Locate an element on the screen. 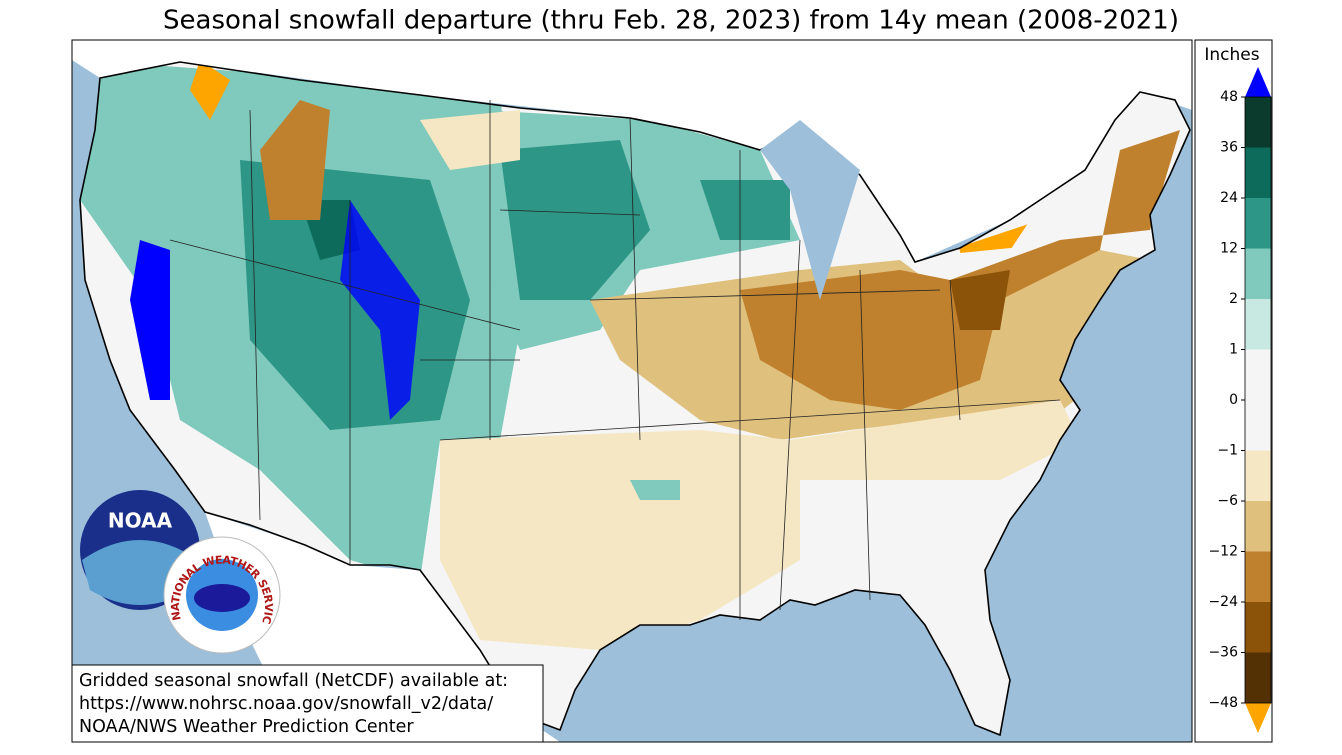 The image size is (1342, 755). colorbar-tick-label: 0 is located at coordinates (1233, 400).